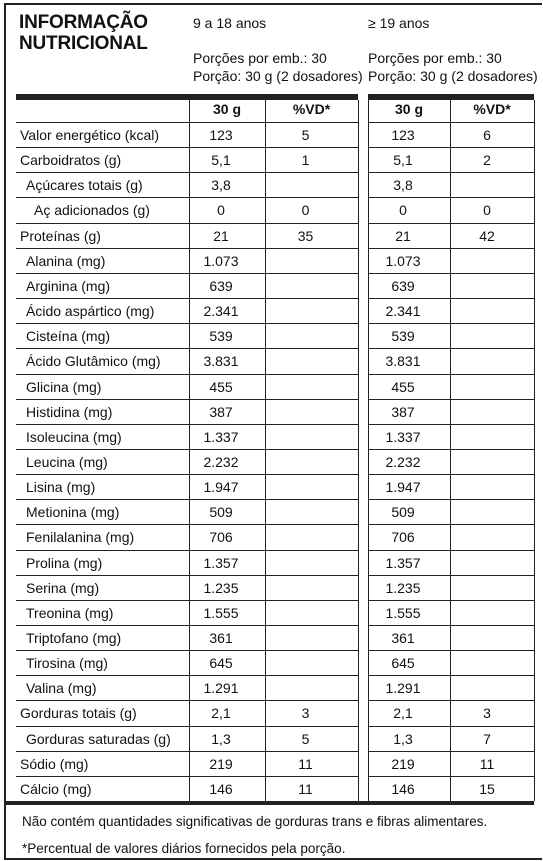 The image size is (543, 861). What do you see at coordinates (435, 58) in the screenshot?
I see `group2-portions: Porções por emb.: 30` at bounding box center [435, 58].